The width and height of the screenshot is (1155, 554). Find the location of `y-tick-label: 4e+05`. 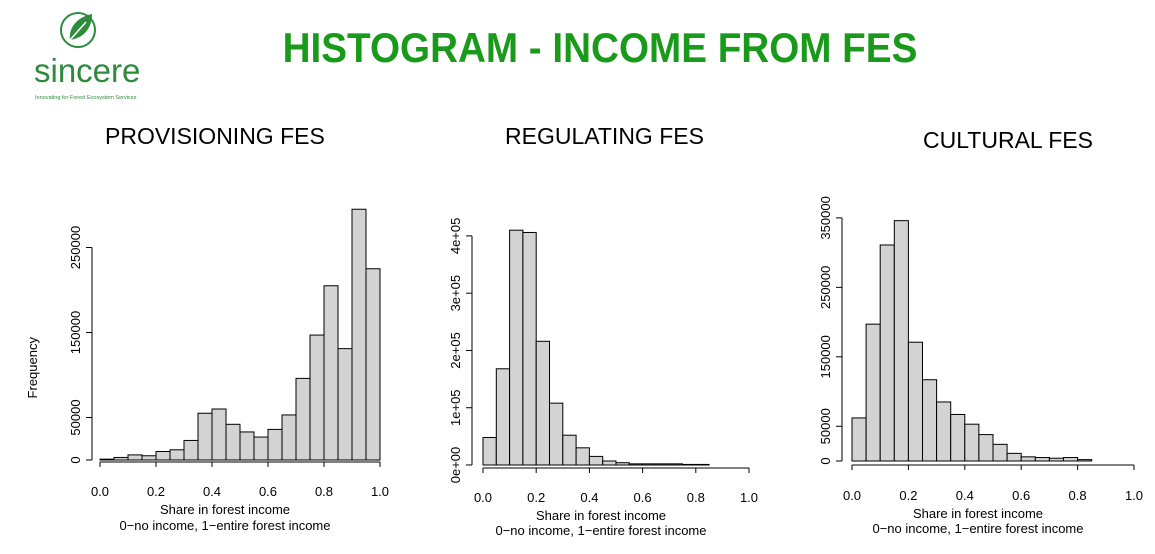

y-tick-label: 4e+05 is located at coordinates (455, 236).